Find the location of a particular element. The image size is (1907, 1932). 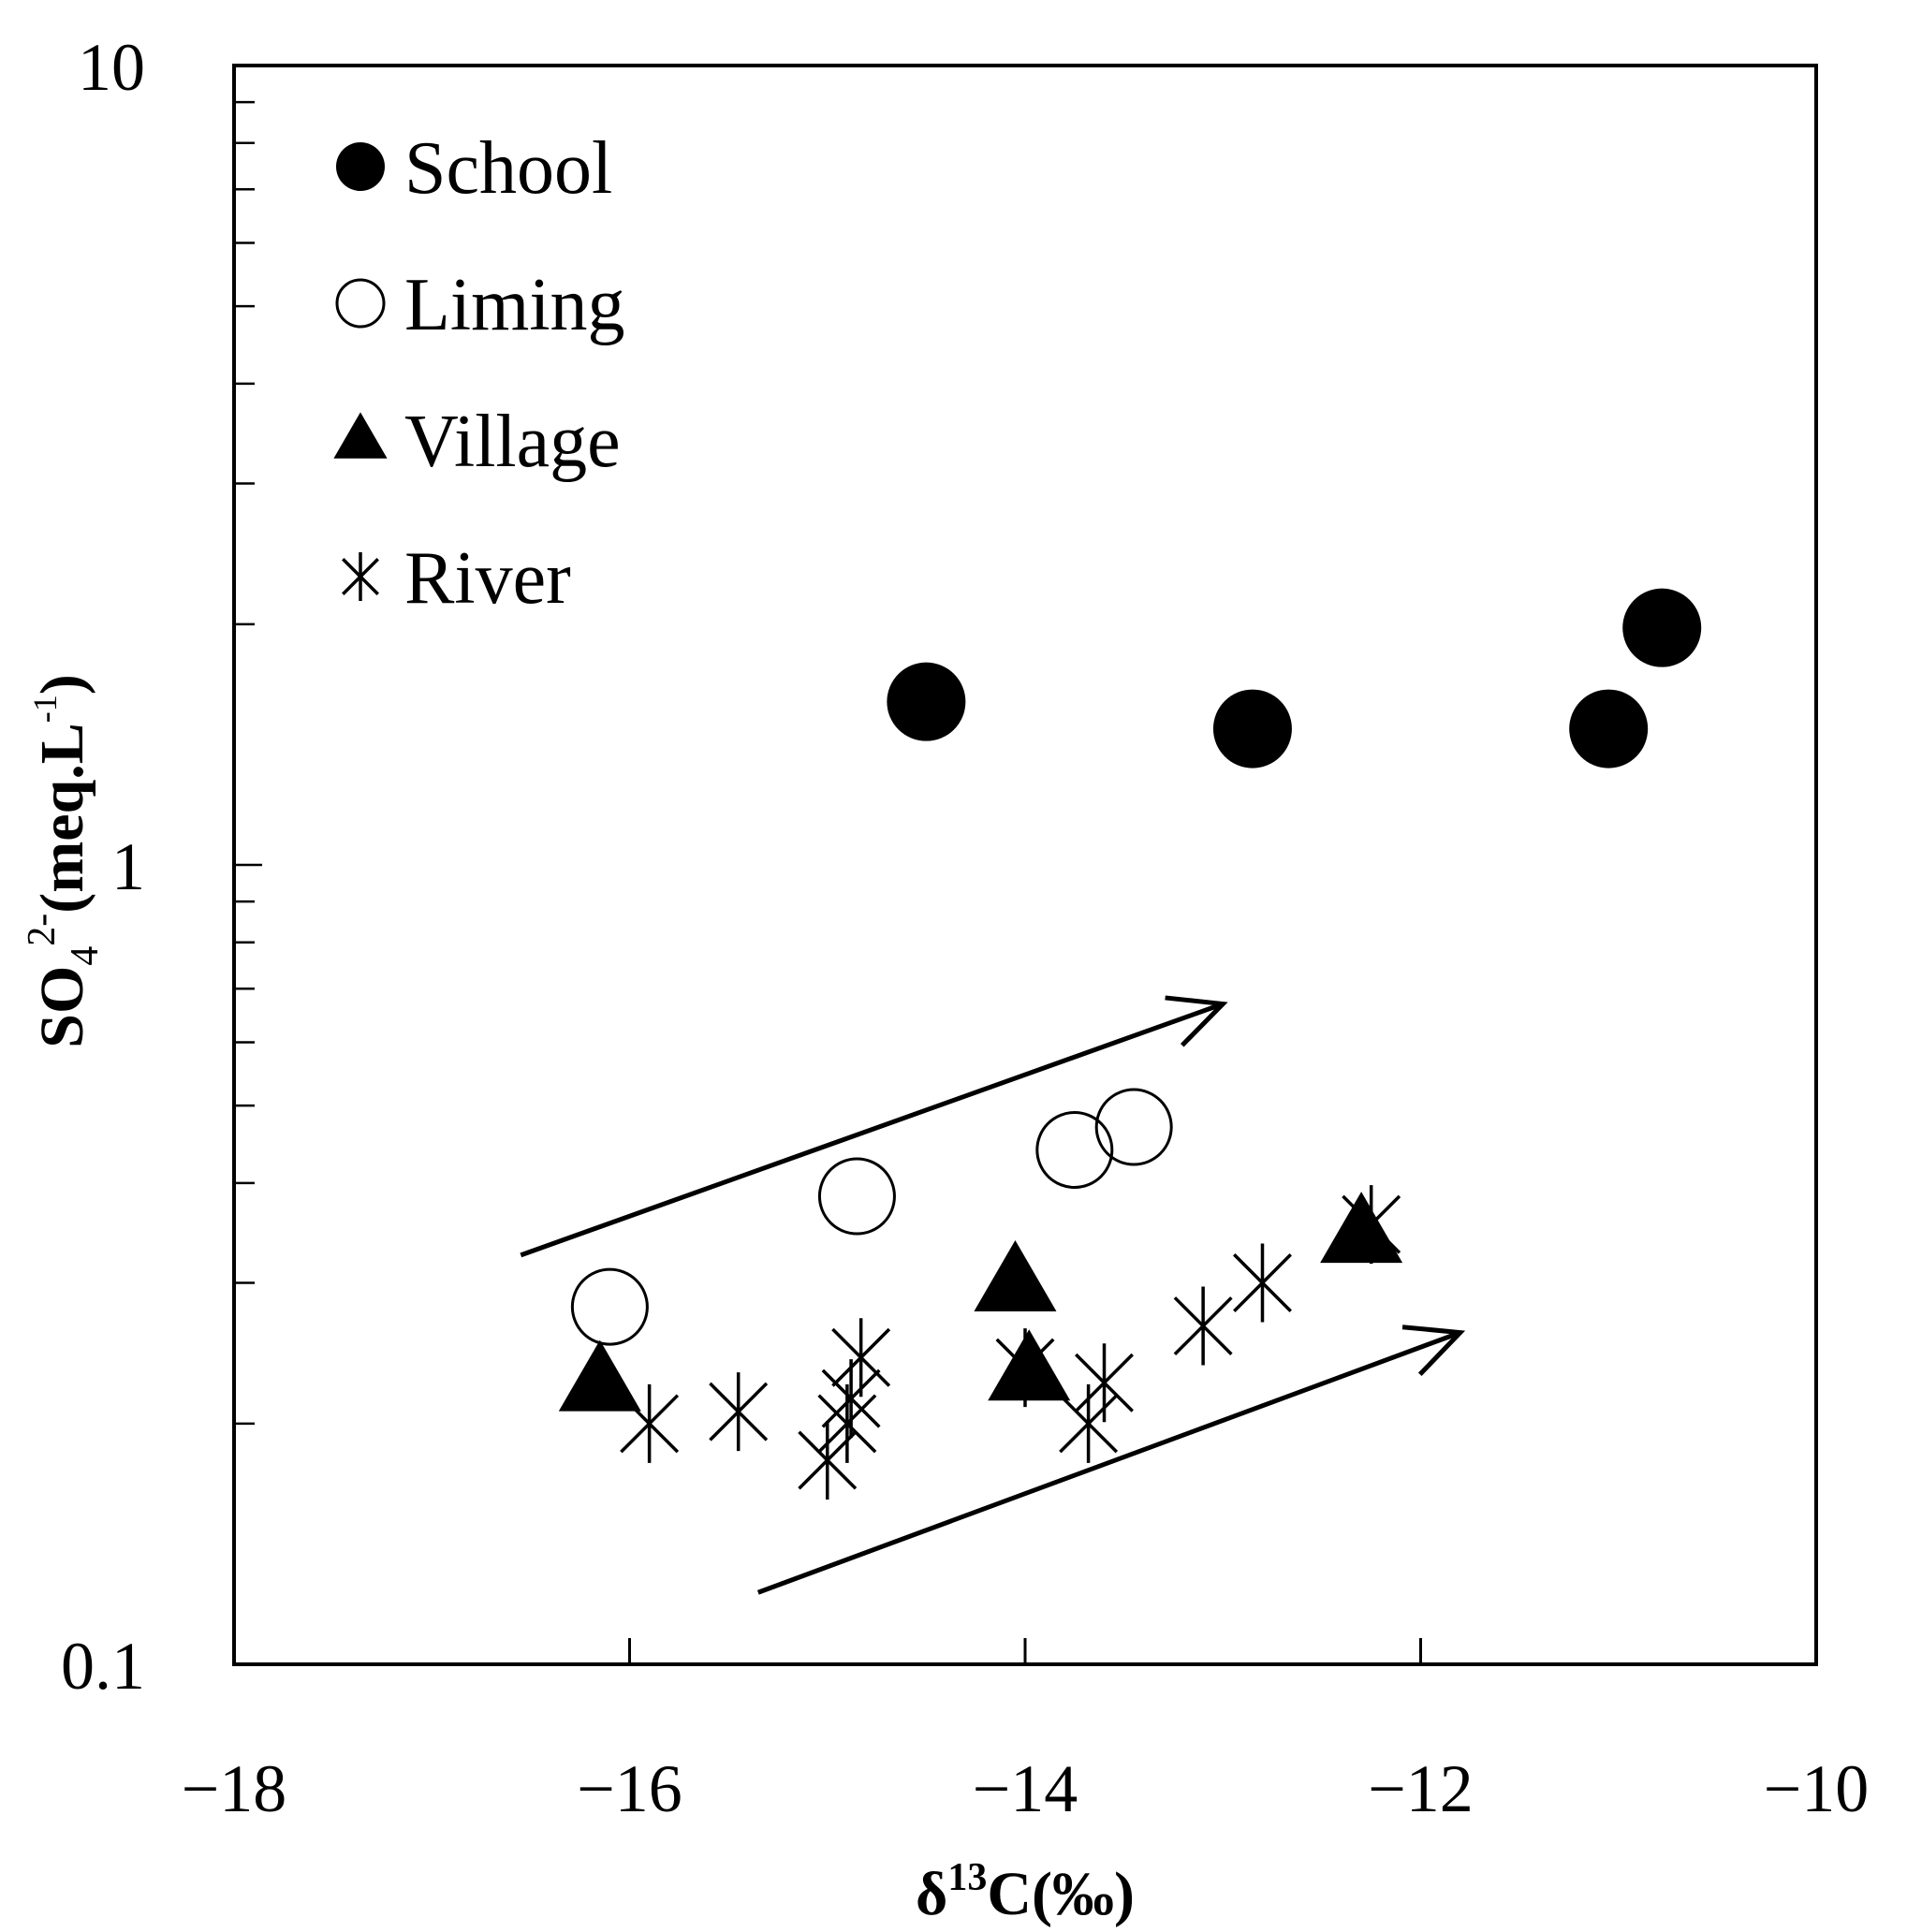

y-tick-label: 1 is located at coordinates (128, 866).